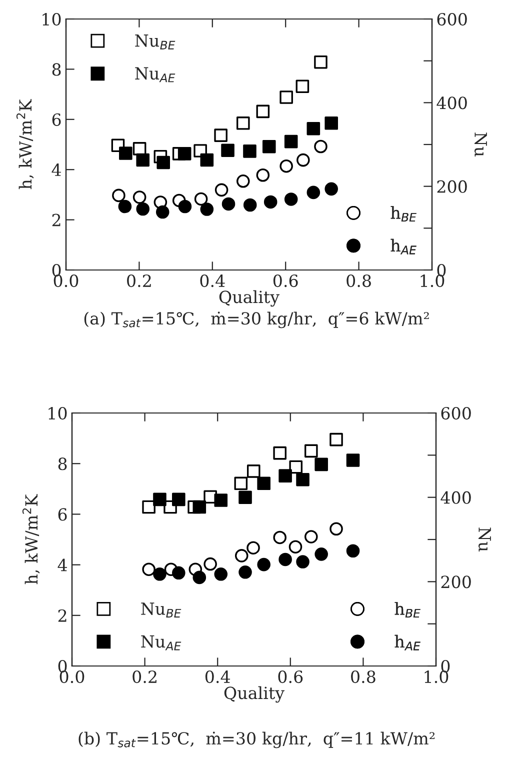  Describe the element at coordinates (72, 677) in the screenshot. I see `x-tick-label: 0.0` at that location.